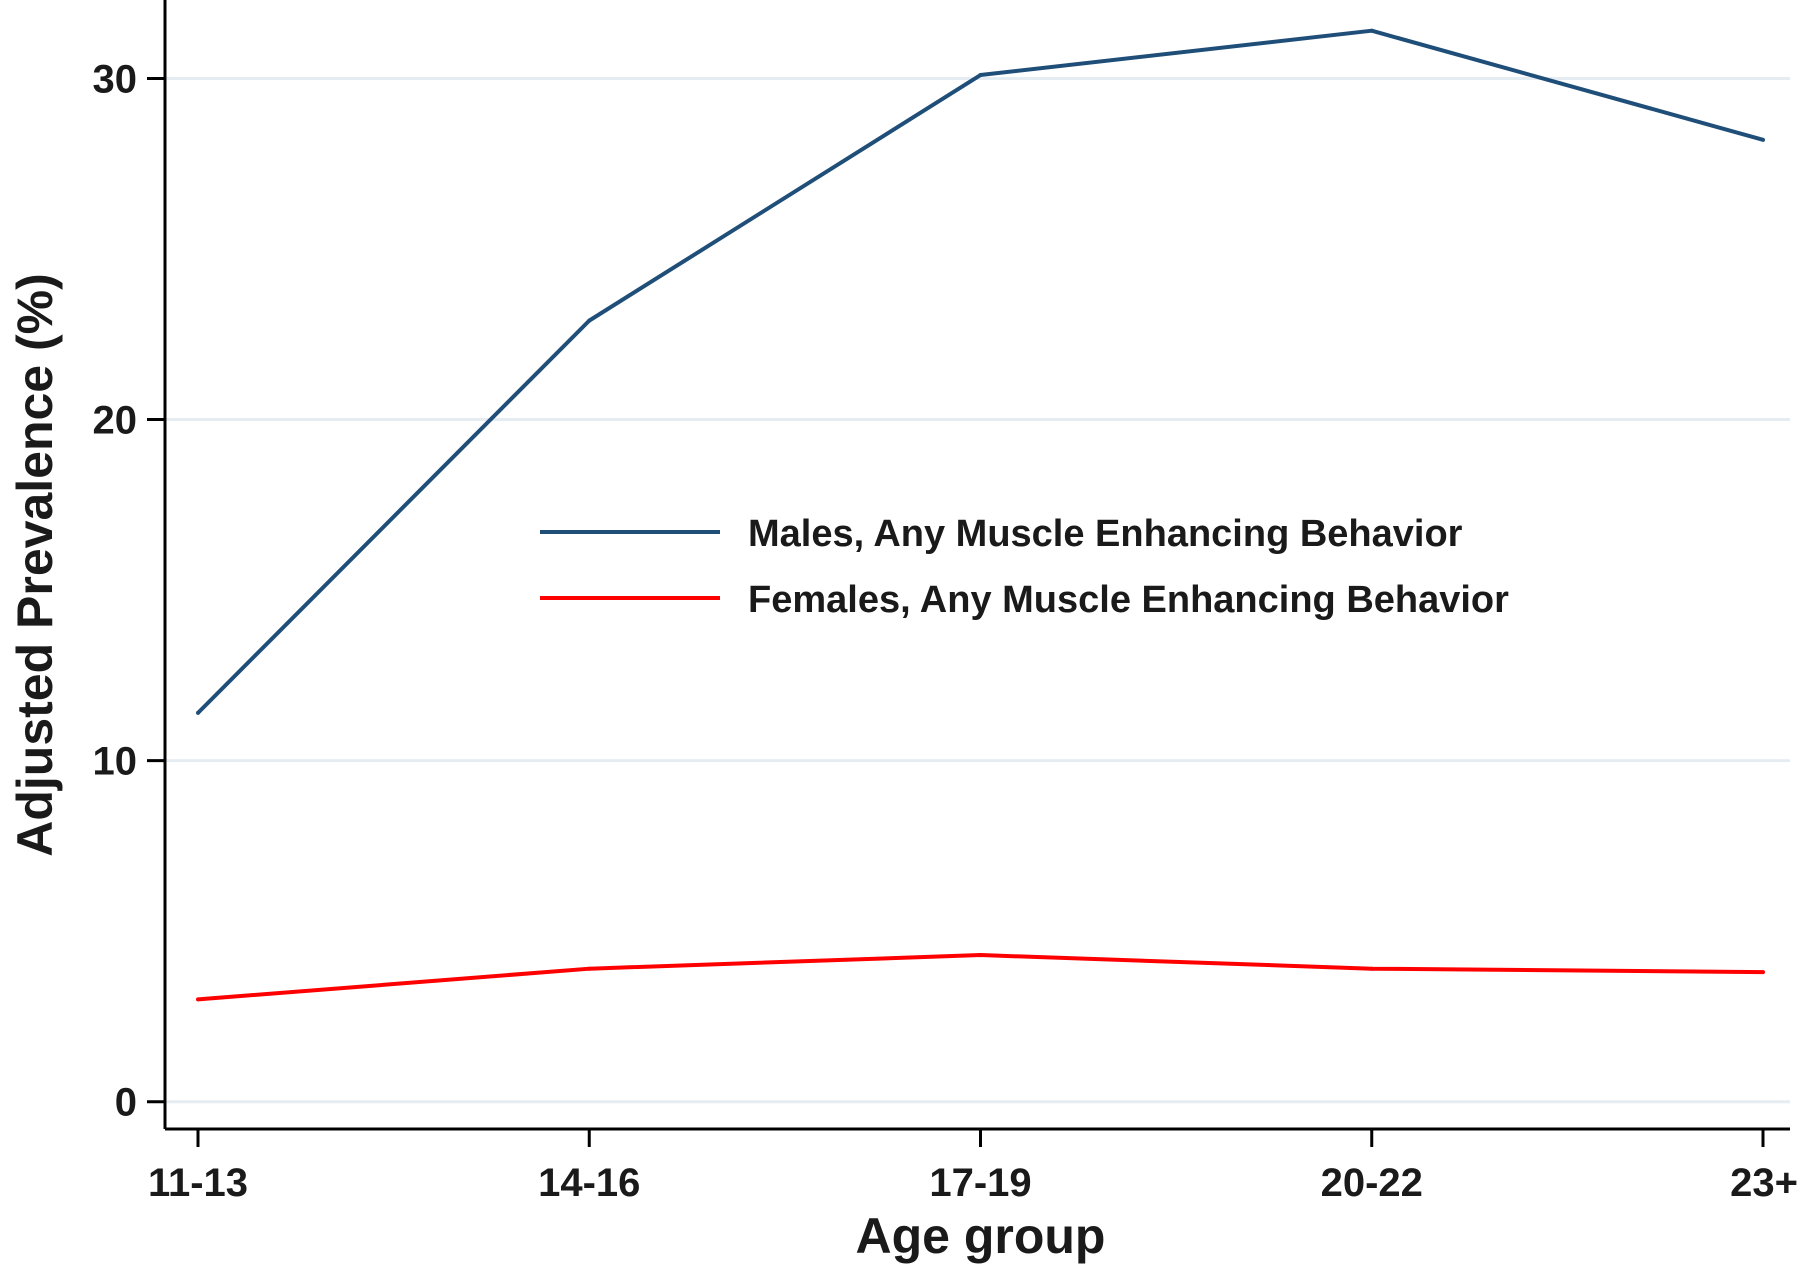 Image resolution: width=1800 pixels, height=1266 pixels. What do you see at coordinates (115, 79) in the screenshot?
I see `y-tick-label: 30` at bounding box center [115, 79].